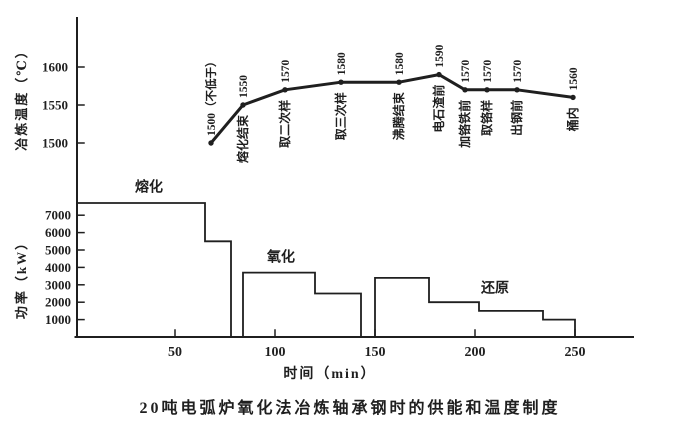 Image resolution: width=700 pixels, height=434 pixels. I want to click on time-tick-label: 100, so click(275, 352).